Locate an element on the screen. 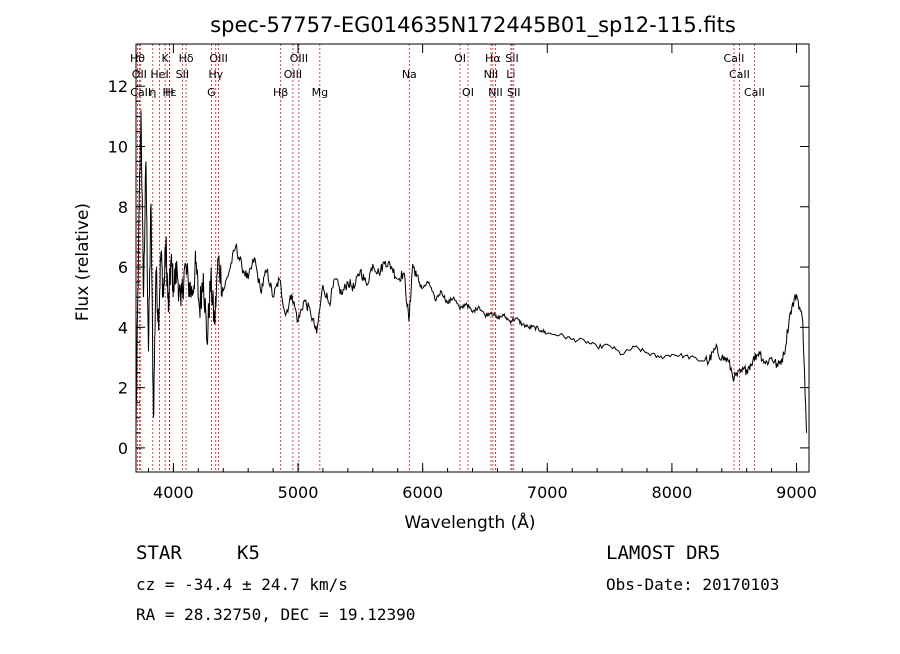 The image size is (900, 654). line-marker-label-8: SII is located at coordinates (182, 74).